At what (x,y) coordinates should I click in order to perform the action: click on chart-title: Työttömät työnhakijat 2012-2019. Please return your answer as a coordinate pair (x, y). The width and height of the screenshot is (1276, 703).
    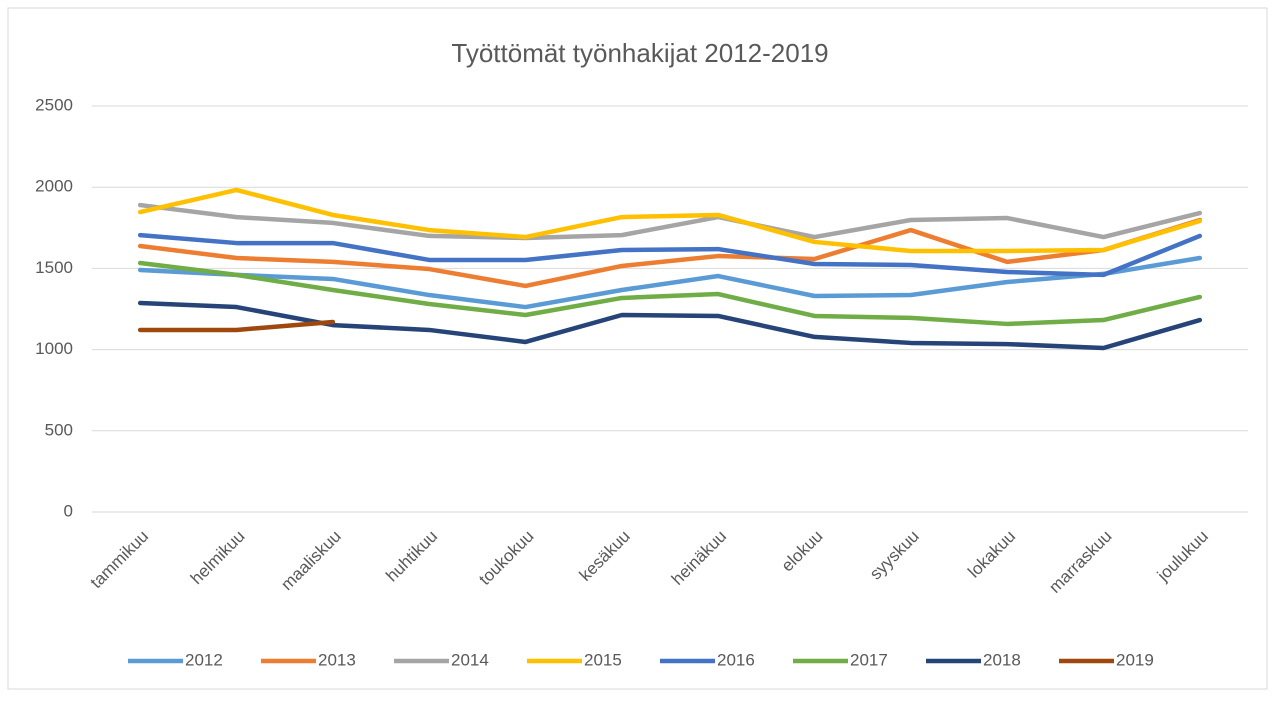
    Looking at the image, I should click on (639, 53).